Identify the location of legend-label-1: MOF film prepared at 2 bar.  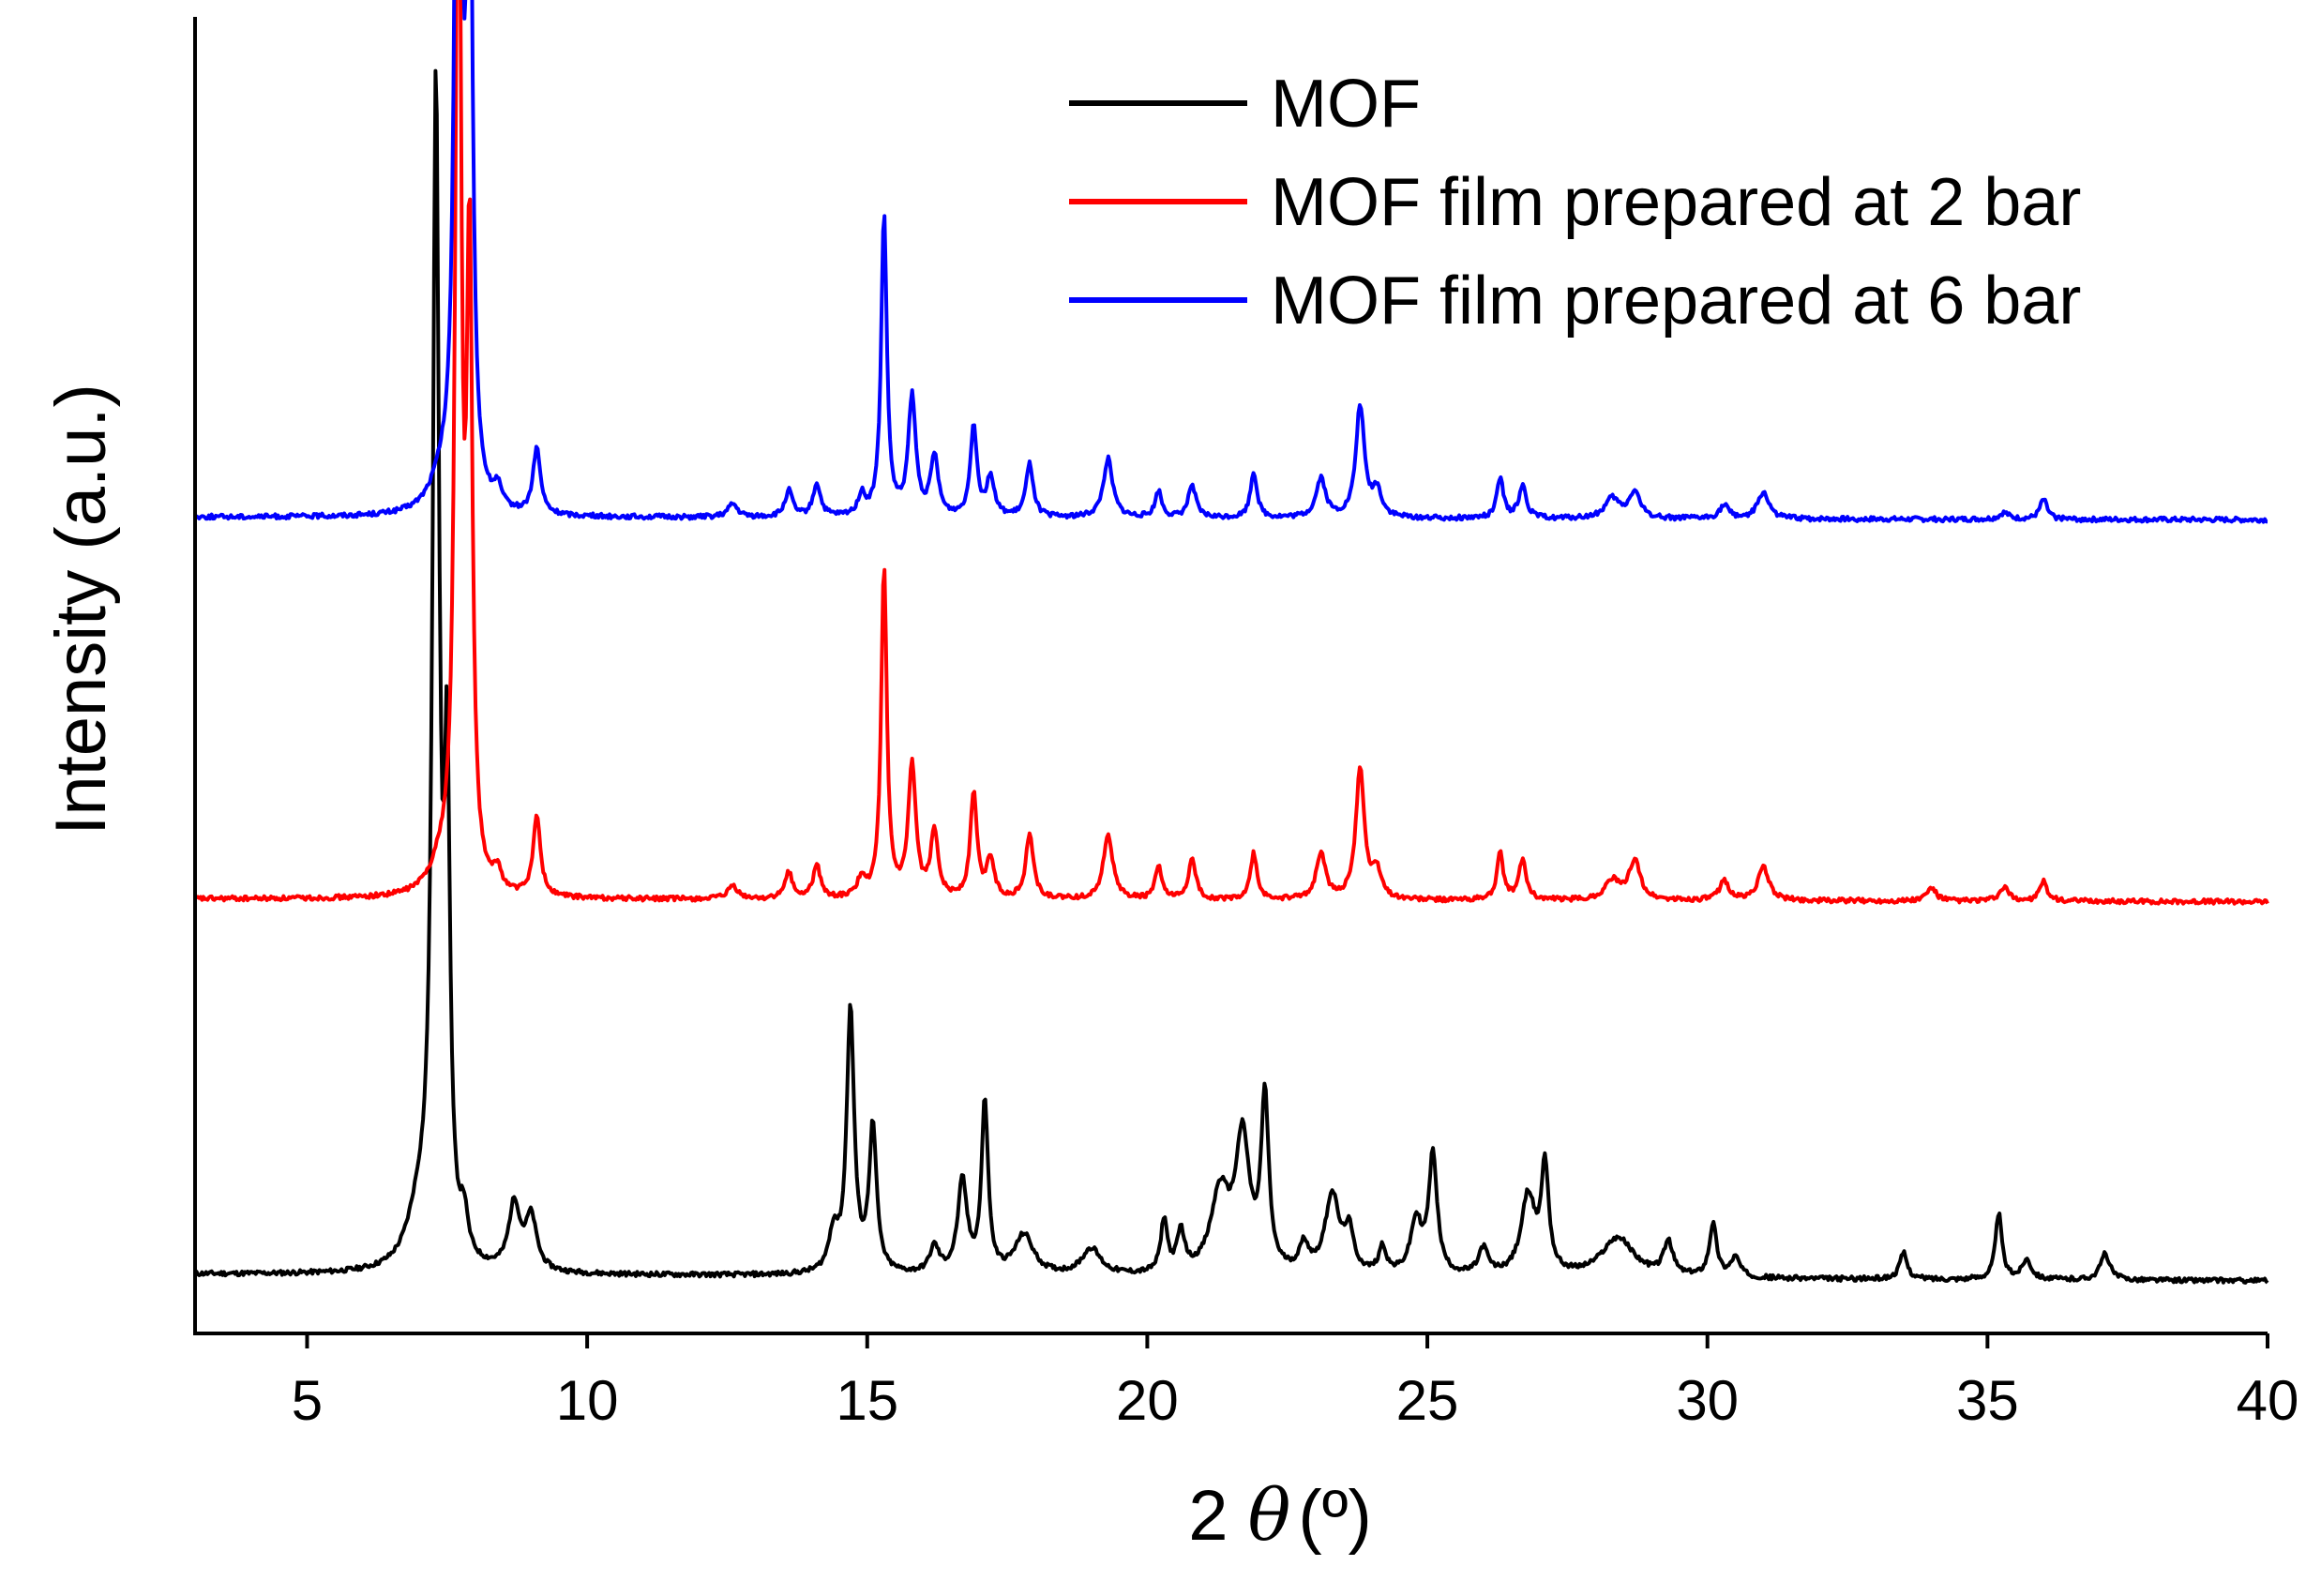
(1676, 203).